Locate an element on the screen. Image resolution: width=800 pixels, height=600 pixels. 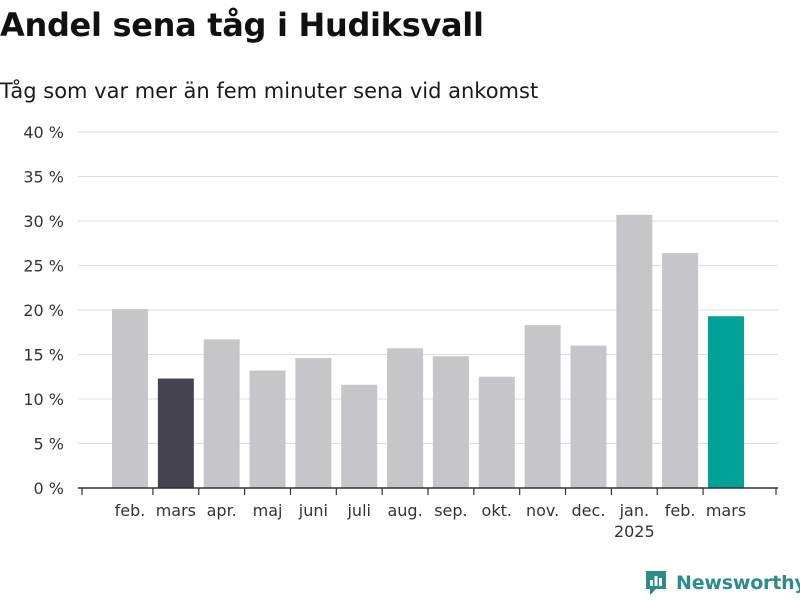
brand-name: Newsworthy is located at coordinates (738, 583).